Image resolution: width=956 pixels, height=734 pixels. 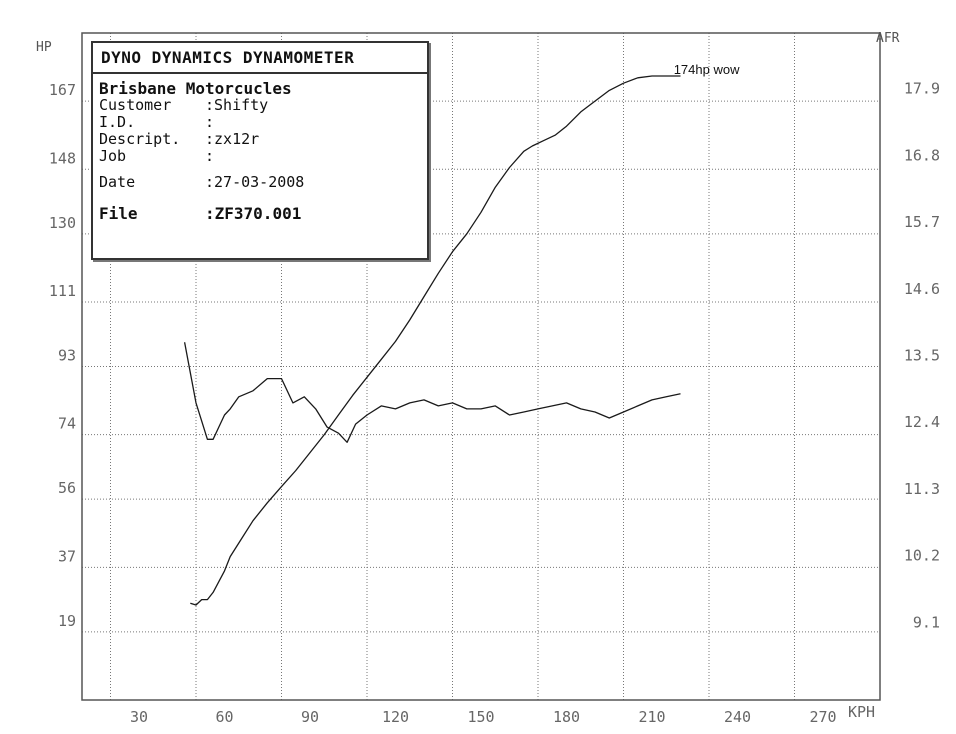 I want to click on field-file: File : ZF370.001, so click(x=261, y=213).